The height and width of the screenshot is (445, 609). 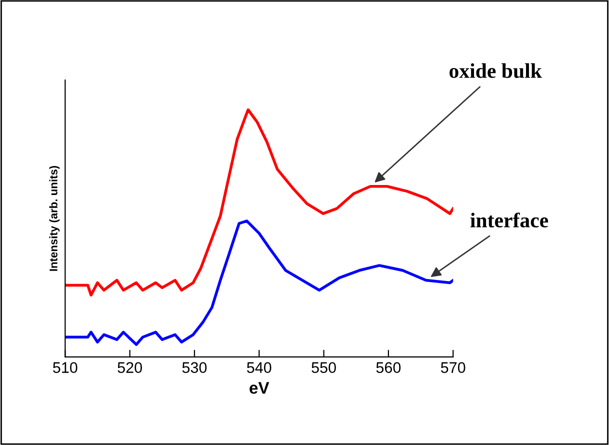 I want to click on x-tick-label: 570, so click(x=453, y=367).